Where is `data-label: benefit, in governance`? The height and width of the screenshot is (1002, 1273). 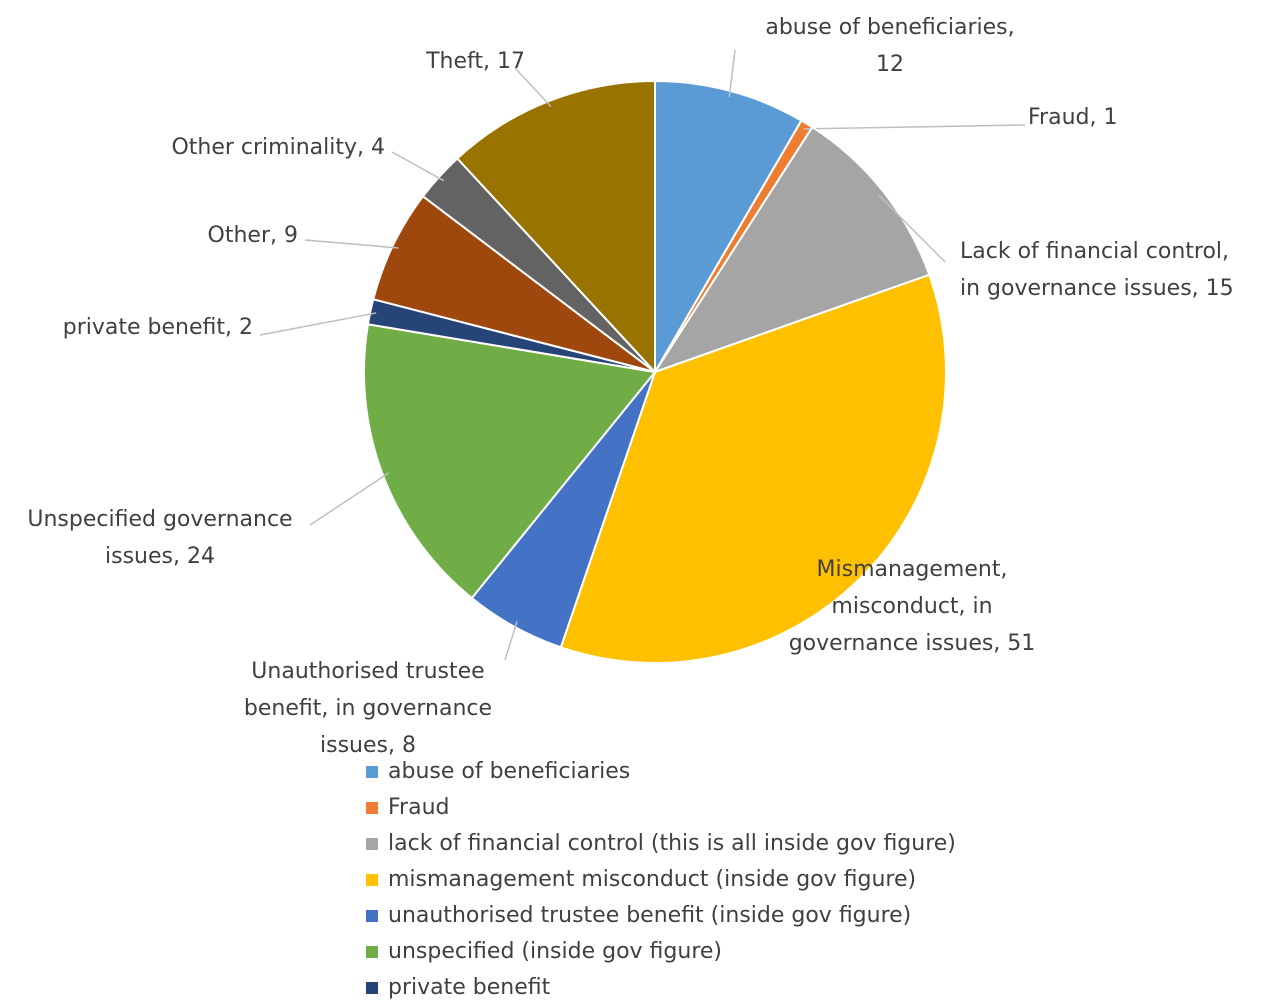 data-label: benefit, in governance is located at coordinates (368, 708).